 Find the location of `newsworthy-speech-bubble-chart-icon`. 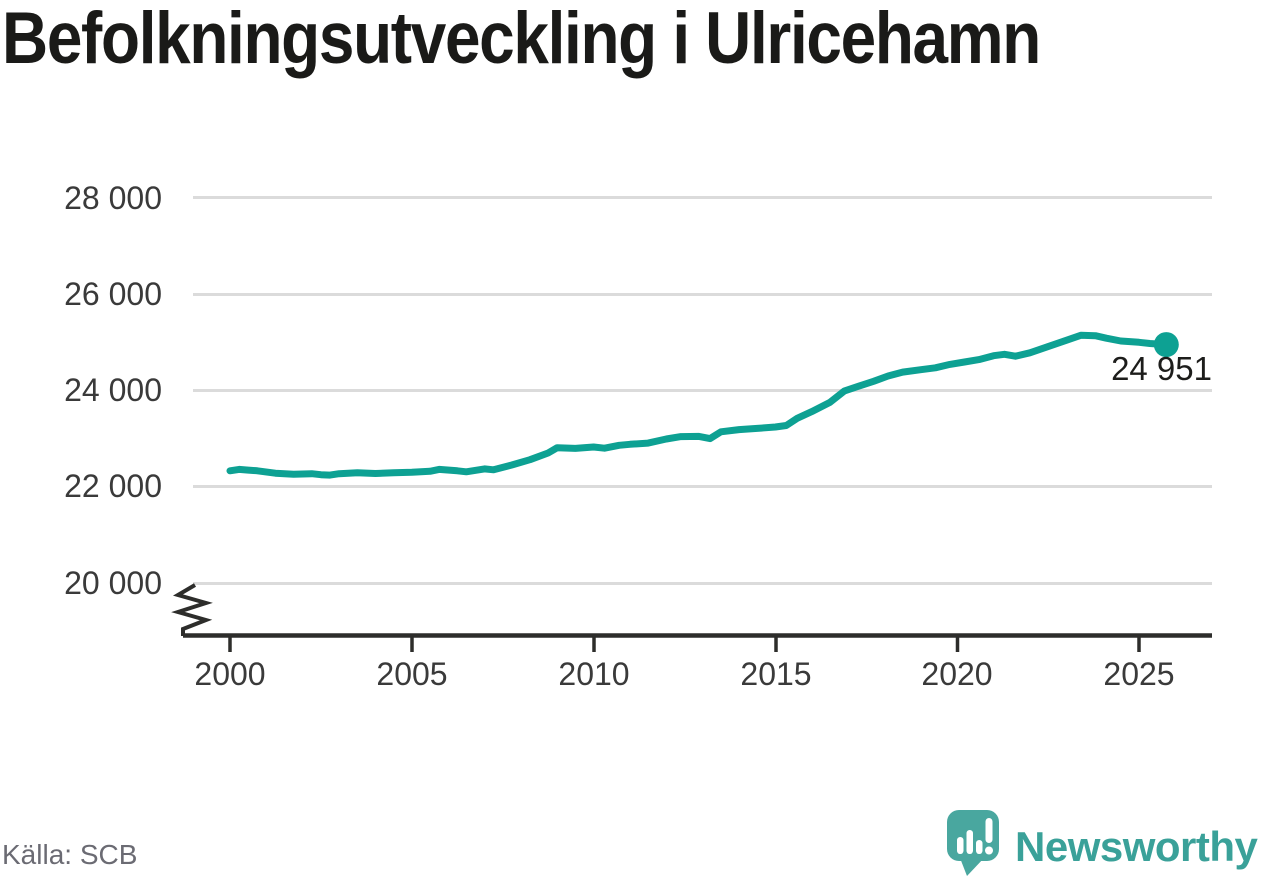

newsworthy-speech-bubble-chart-icon is located at coordinates (973, 843).